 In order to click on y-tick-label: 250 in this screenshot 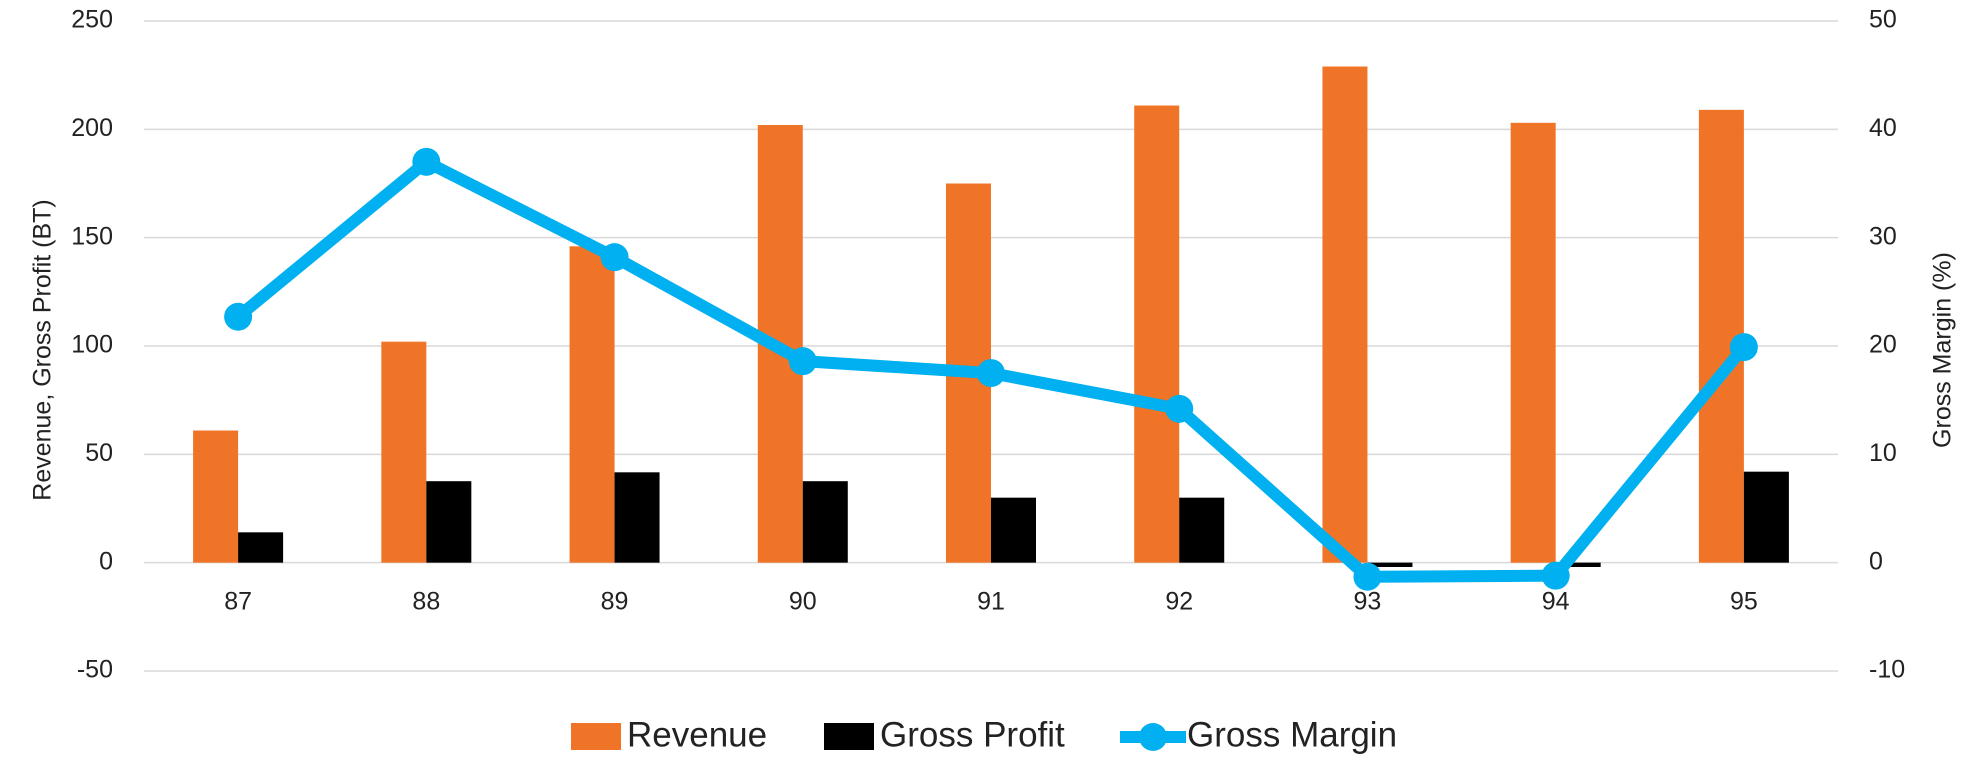, I will do `click(92, 20)`.